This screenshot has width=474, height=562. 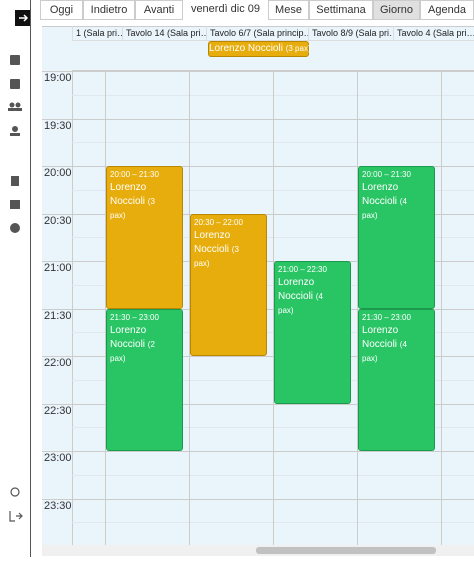 What do you see at coordinates (396, 237) in the screenshot?
I see `event: 20:00 – 21:30 Lorenzo Noccioli (4 pax)` at bounding box center [396, 237].